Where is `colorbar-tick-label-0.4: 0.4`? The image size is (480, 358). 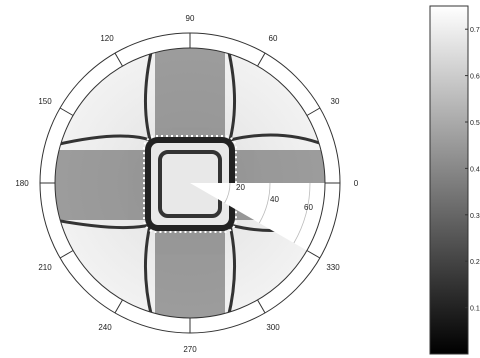
colorbar-tick-label-0.4: 0.4 is located at coordinates (475, 169).